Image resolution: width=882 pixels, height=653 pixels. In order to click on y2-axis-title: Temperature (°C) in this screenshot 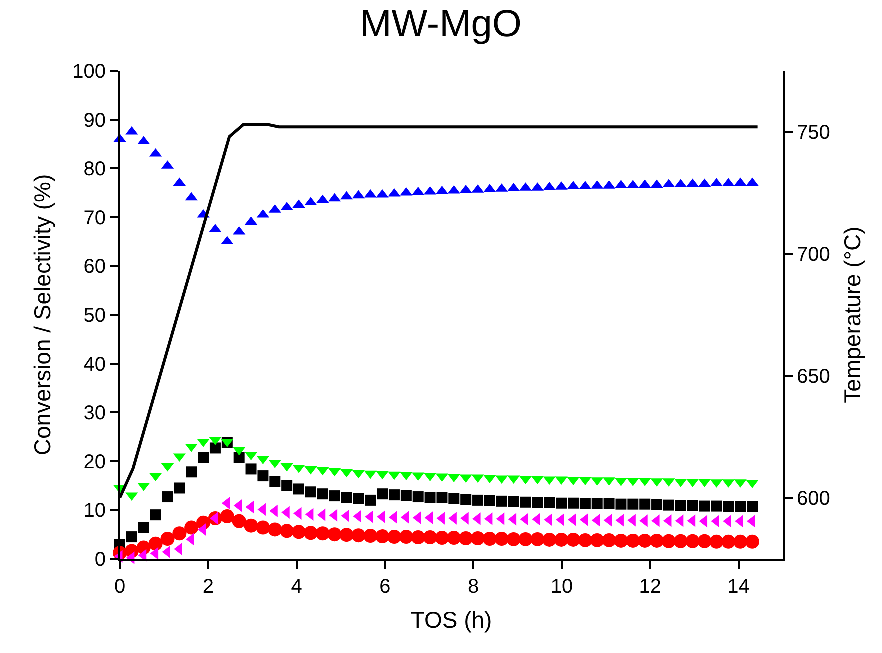, I will do `click(852, 315)`.